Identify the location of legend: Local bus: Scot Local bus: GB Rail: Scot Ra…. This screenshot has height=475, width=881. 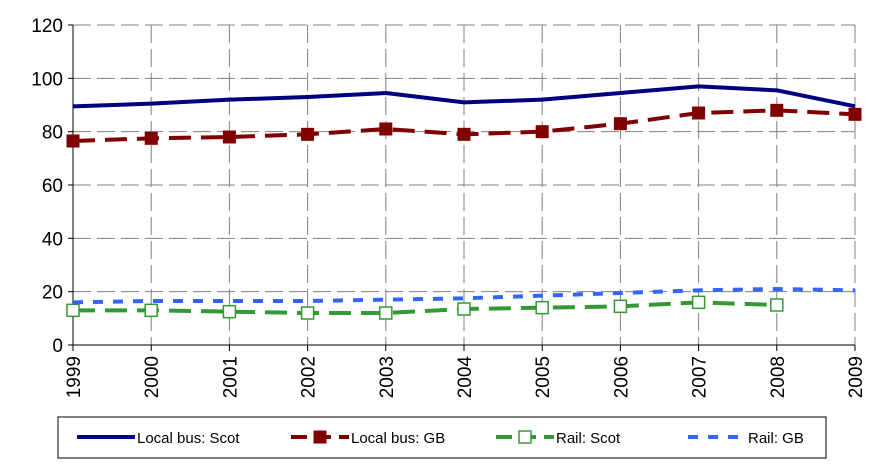
(442, 437).